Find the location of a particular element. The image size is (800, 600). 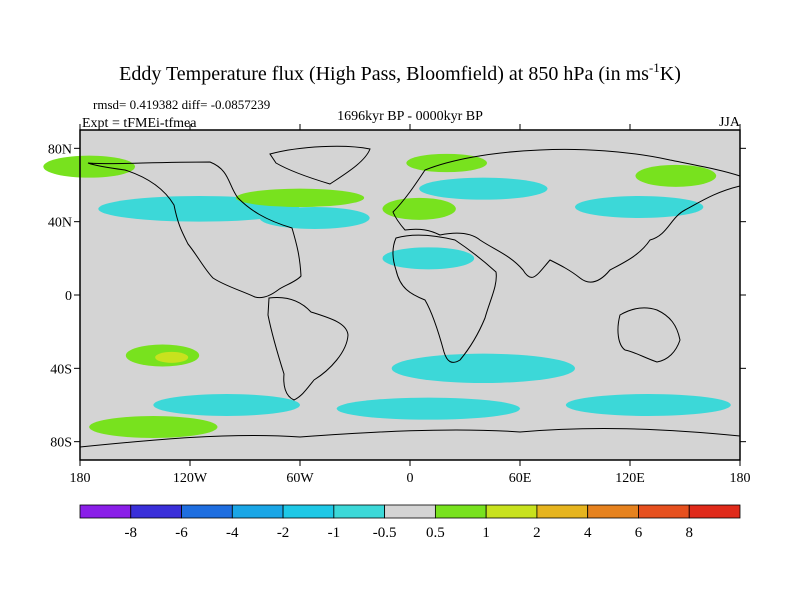

coast-eurasia is located at coordinates (566, 215).